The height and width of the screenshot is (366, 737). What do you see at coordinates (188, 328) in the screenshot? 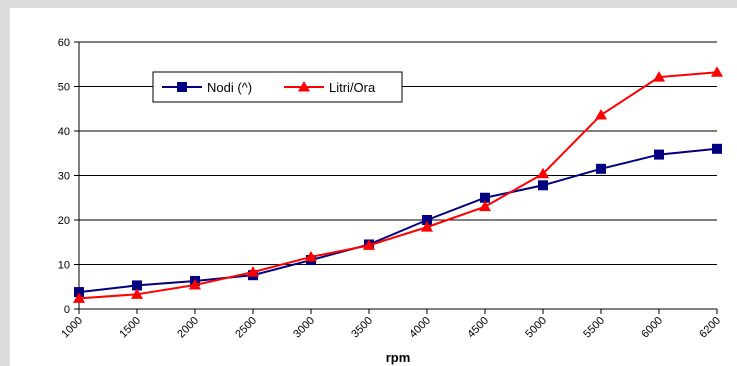
I see `x-tick-label: 2000` at bounding box center [188, 328].